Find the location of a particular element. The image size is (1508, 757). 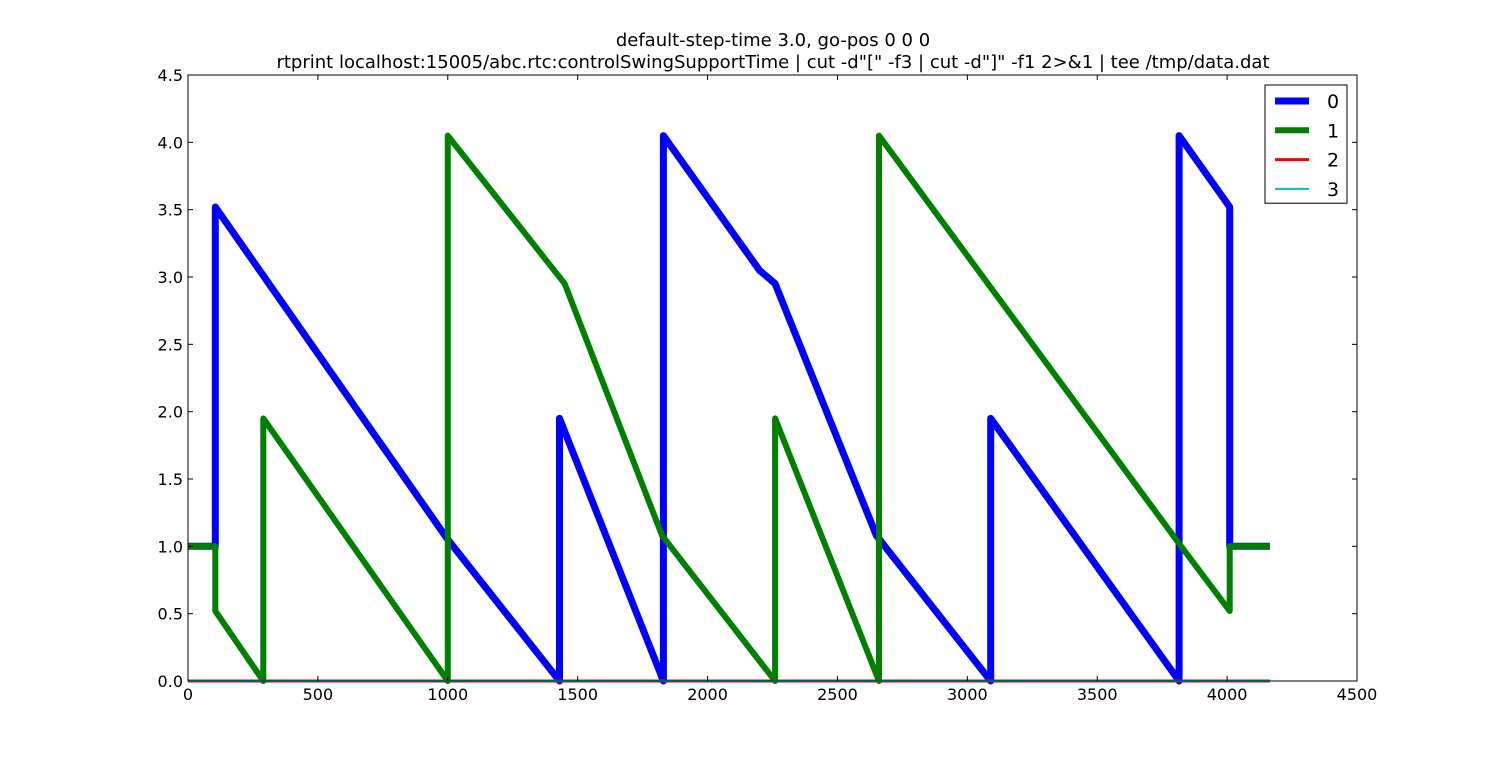

x-tick-label: 3000 is located at coordinates (967, 694).